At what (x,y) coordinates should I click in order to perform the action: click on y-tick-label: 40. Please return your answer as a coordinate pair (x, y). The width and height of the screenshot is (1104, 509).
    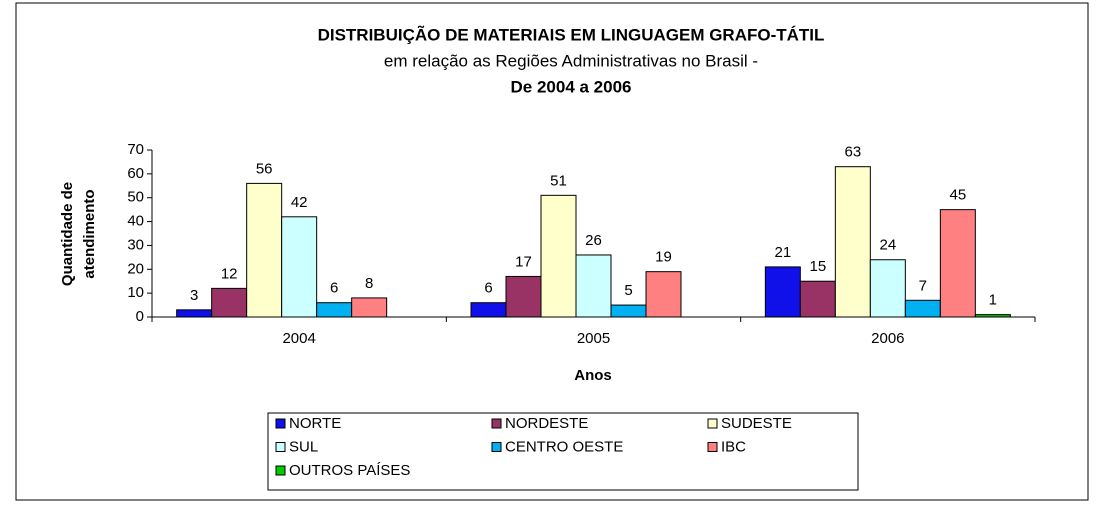
    Looking at the image, I should click on (135, 221).